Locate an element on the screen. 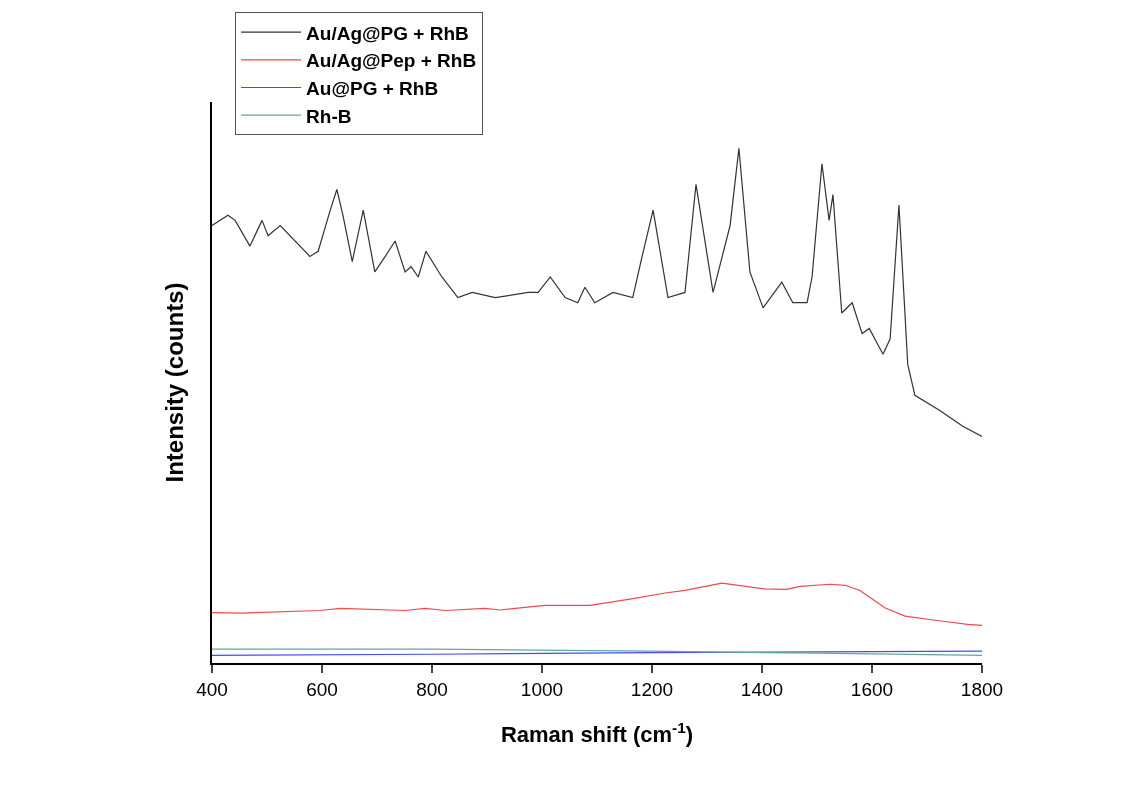 This screenshot has width=1130, height=789. x-tick-label: 1000 is located at coordinates (542, 689).